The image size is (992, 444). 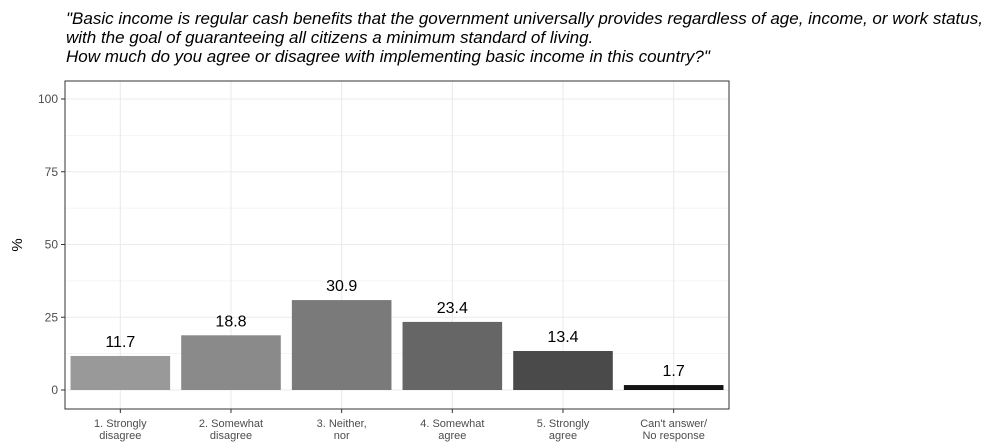 I want to click on data-label: 13.4, so click(x=562, y=337).